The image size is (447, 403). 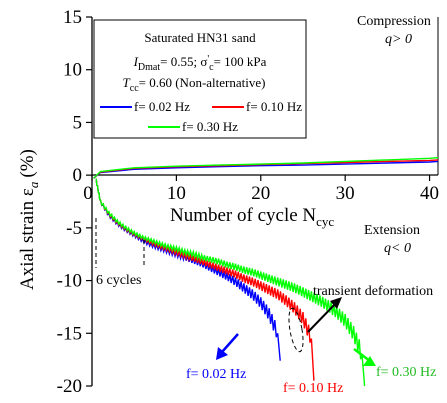 What do you see at coordinates (72, 17) in the screenshot?
I see `y-tick-label: 15` at bounding box center [72, 17].